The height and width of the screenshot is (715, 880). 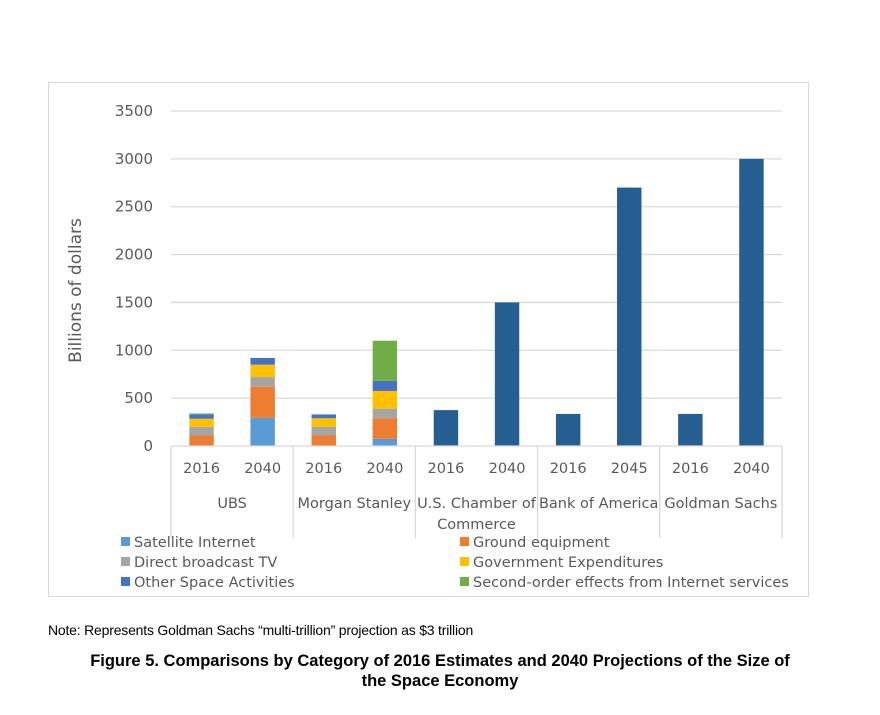 What do you see at coordinates (476, 525) in the screenshot?
I see `group-label: Commerce` at bounding box center [476, 525].